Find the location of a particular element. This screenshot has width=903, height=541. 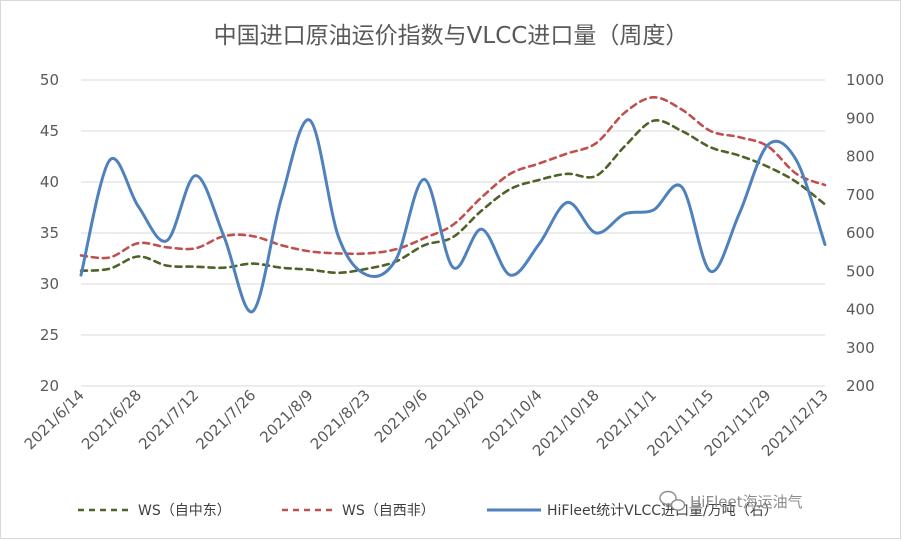

legend-label: HiFleet统计VLCC进口量/万吨（右） is located at coordinates (662, 511).